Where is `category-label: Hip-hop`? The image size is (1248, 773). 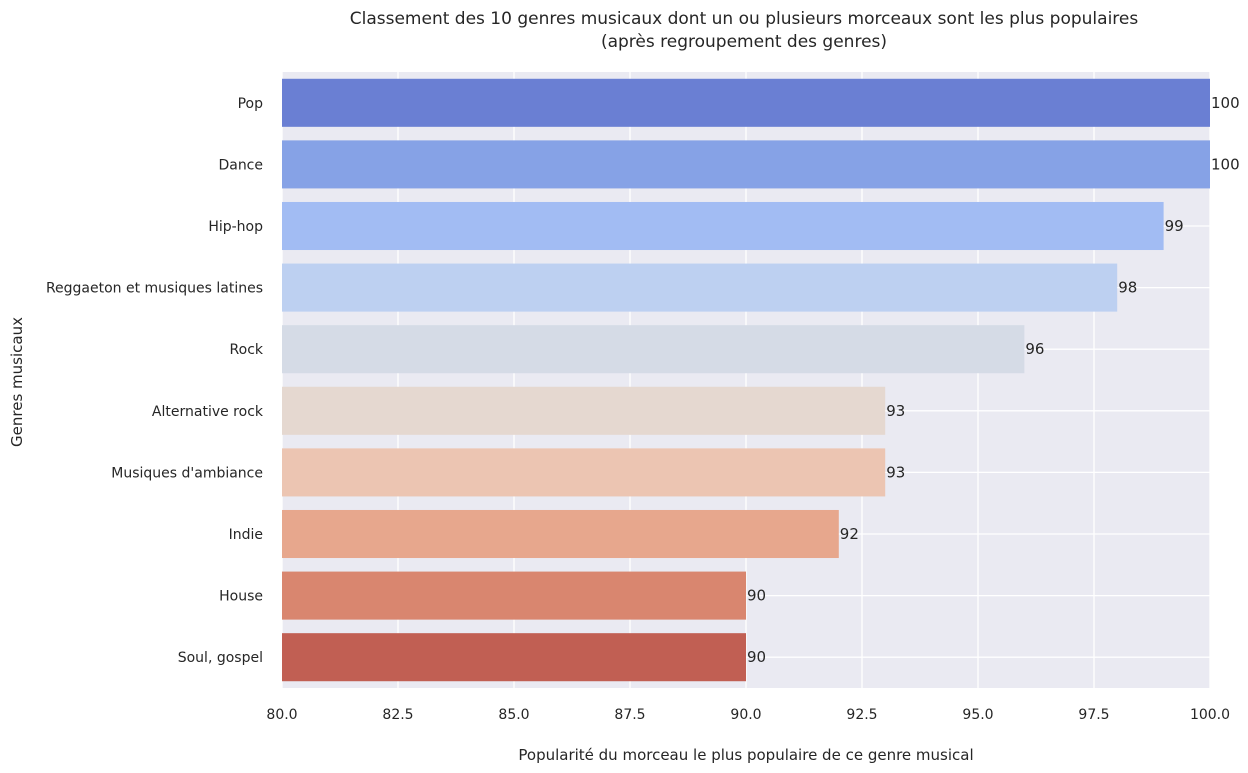
category-label: Hip-hop is located at coordinates (235, 227).